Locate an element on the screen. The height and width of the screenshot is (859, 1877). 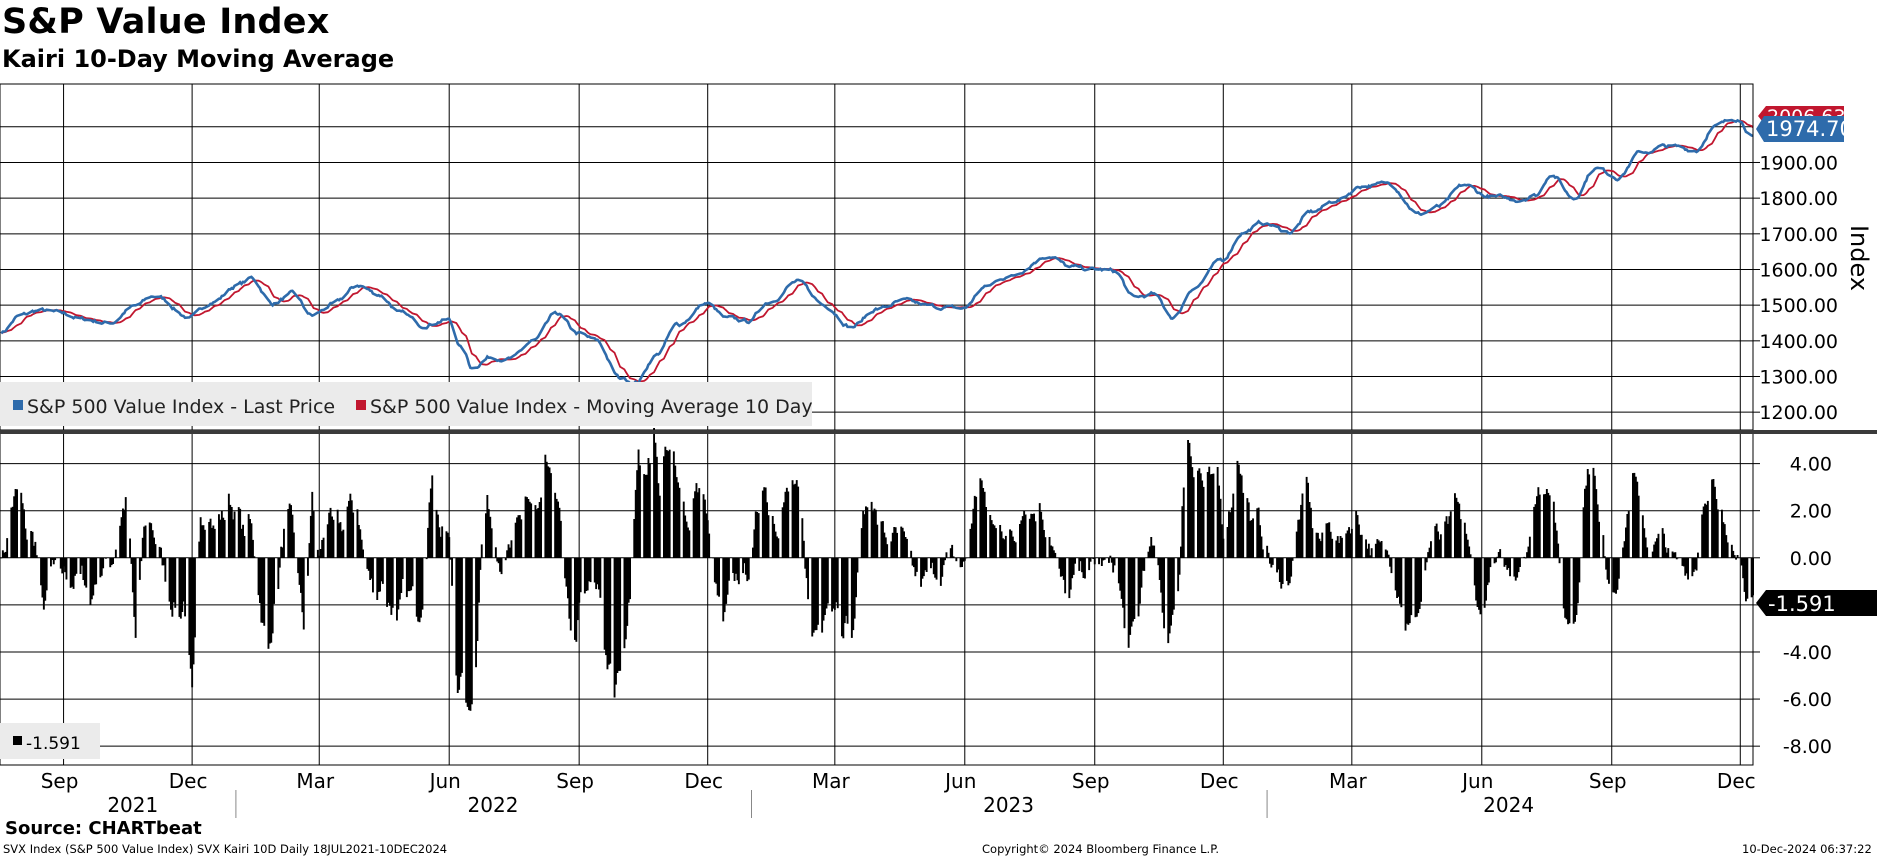
chart-subtitle: Kairi 10-Day Moving Average is located at coordinates (198, 59).